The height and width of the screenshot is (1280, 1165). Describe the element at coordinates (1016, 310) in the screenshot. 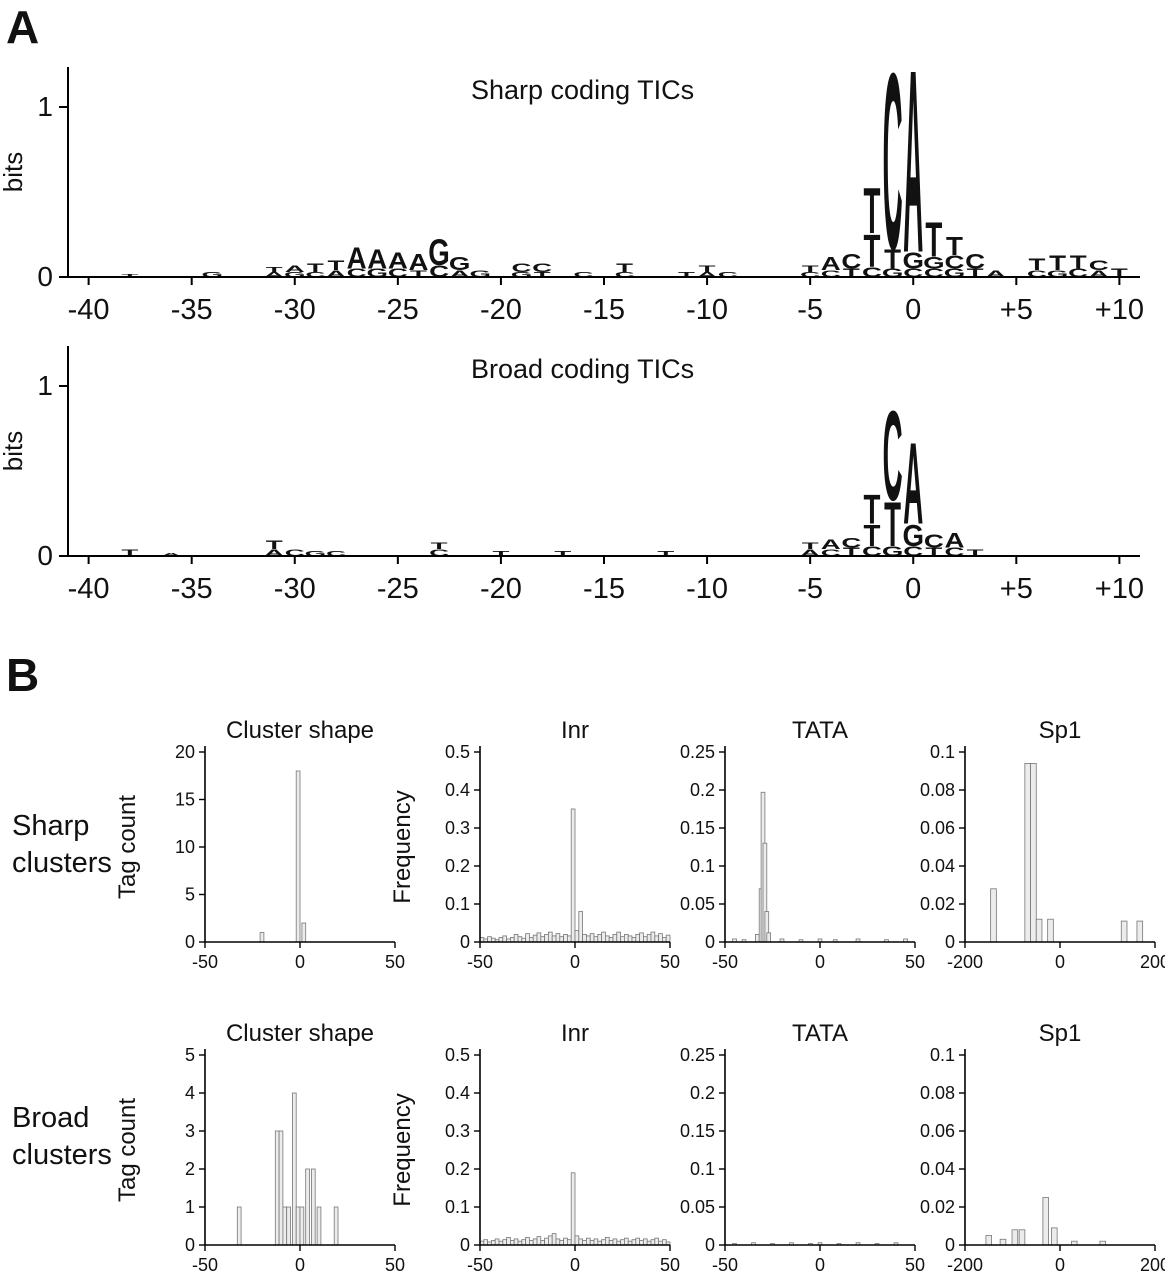

I see `x-tick-label: +5` at that location.